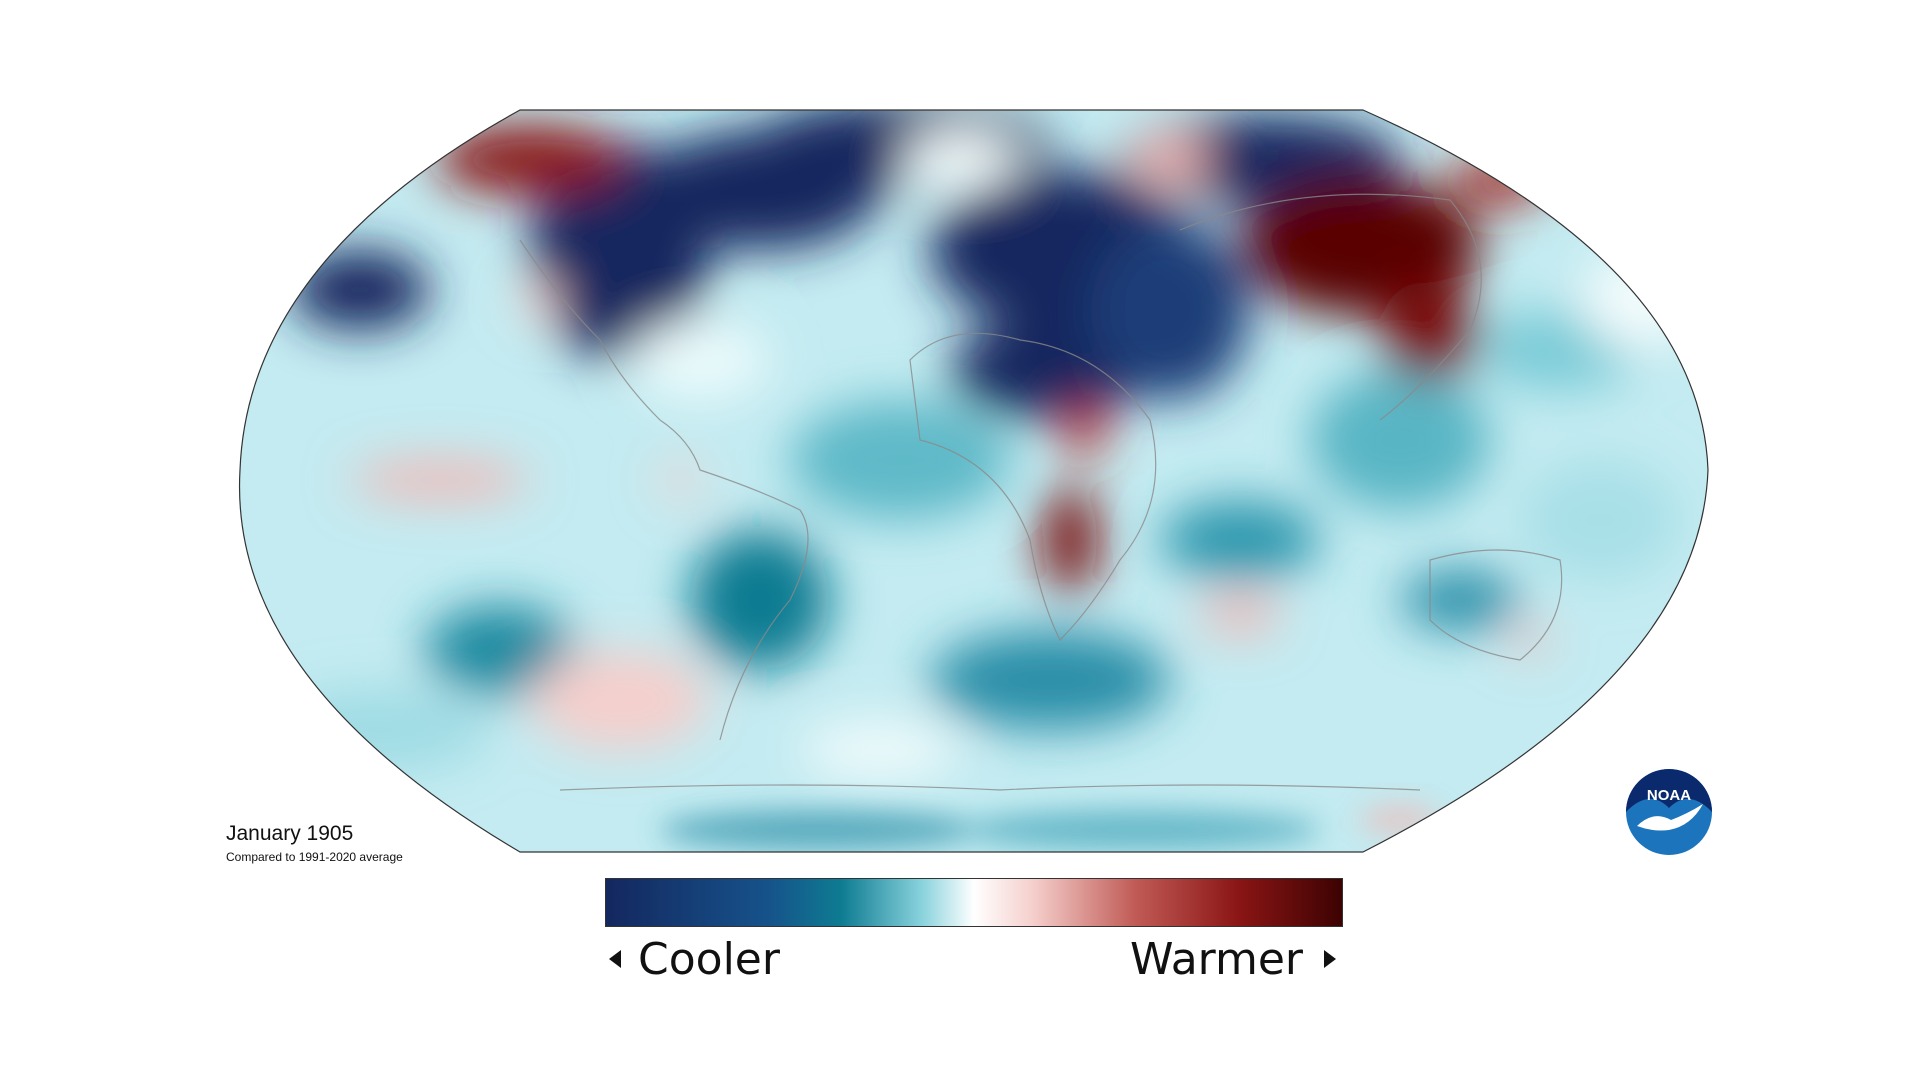  I want to click on noaa-logo: NOAA, so click(1669, 812).